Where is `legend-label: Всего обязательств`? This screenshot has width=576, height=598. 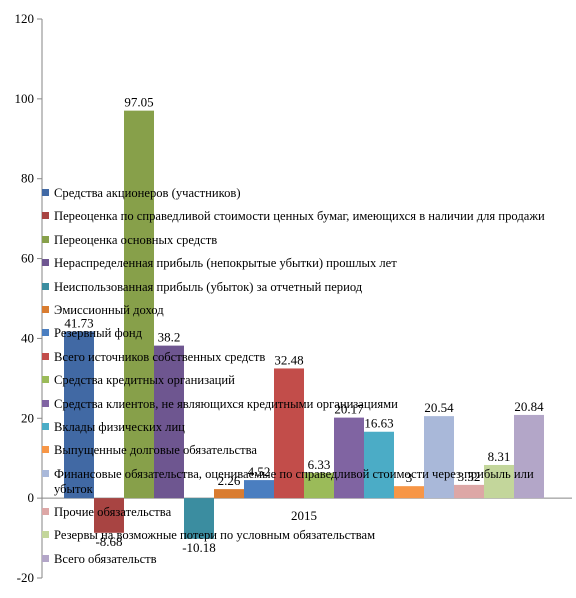
legend-label: Всего обязательств is located at coordinates (105, 558).